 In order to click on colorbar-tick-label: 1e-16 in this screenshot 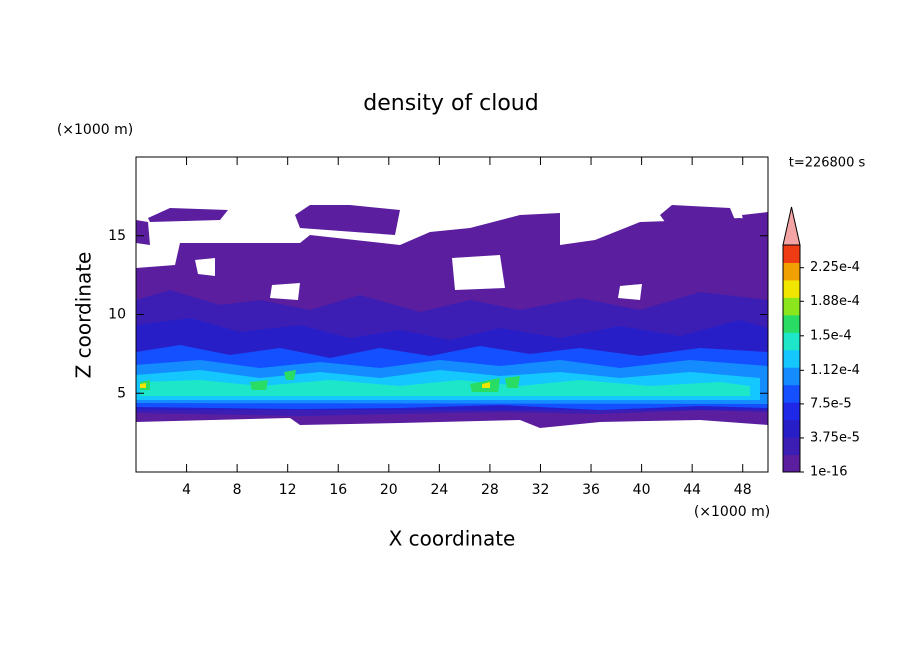, I will do `click(829, 472)`.